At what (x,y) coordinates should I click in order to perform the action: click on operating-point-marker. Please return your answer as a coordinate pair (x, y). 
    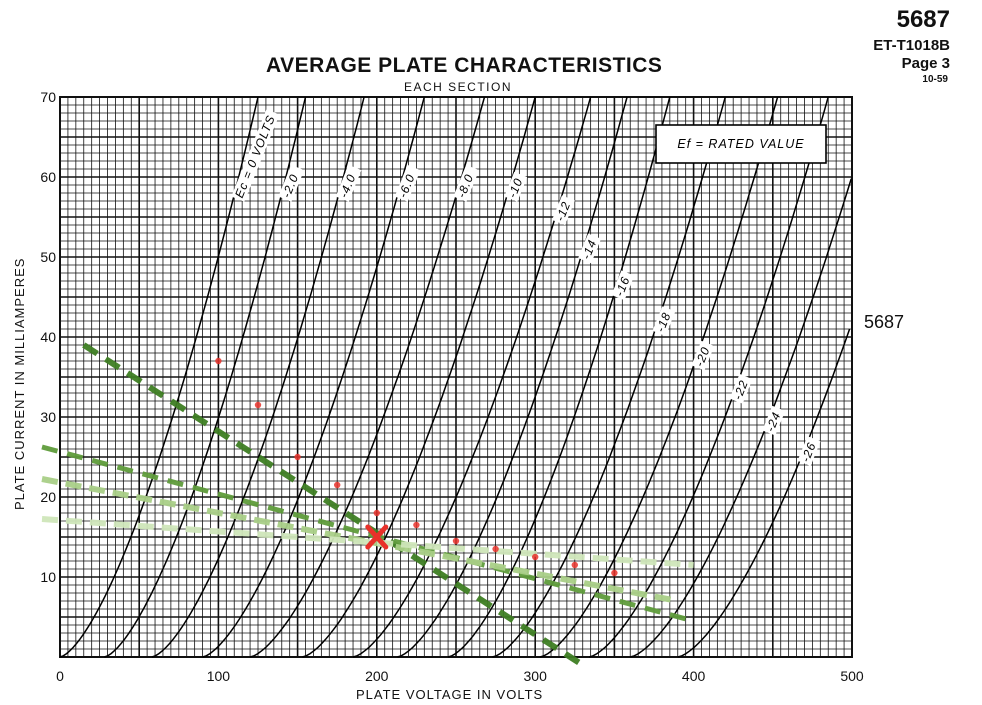
    Looking at the image, I should click on (377, 537).